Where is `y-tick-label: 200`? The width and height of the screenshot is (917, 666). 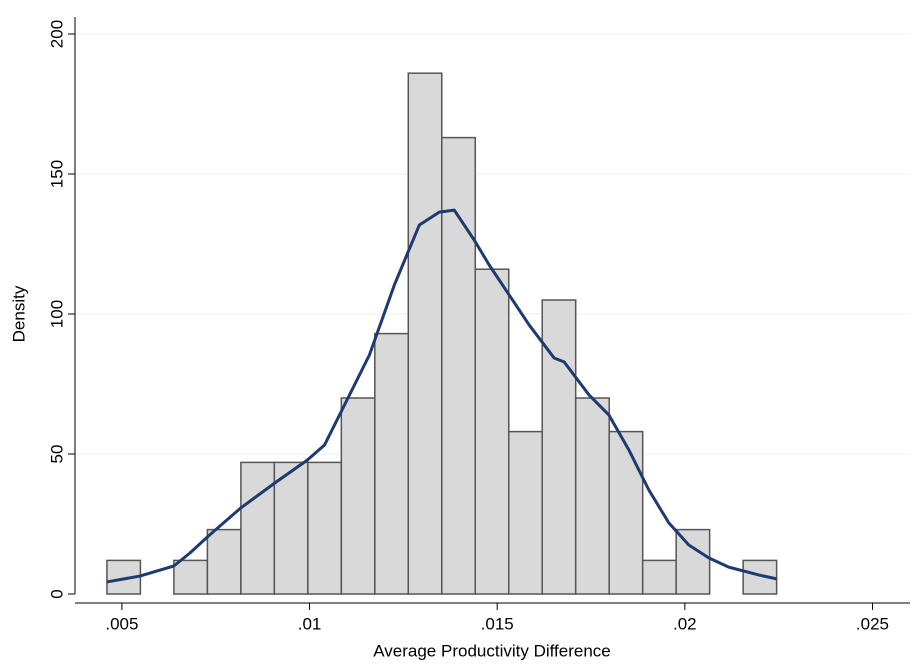 y-tick-label: 200 is located at coordinates (56, 34).